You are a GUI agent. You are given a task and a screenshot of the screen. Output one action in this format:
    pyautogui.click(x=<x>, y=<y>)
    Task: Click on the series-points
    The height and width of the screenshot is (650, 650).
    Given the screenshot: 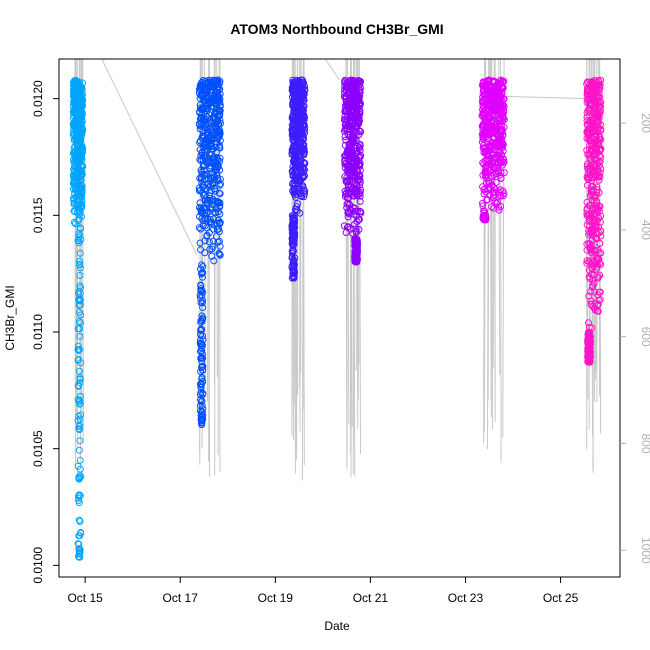 What is the action you would take?
    pyautogui.click(x=78, y=318)
    